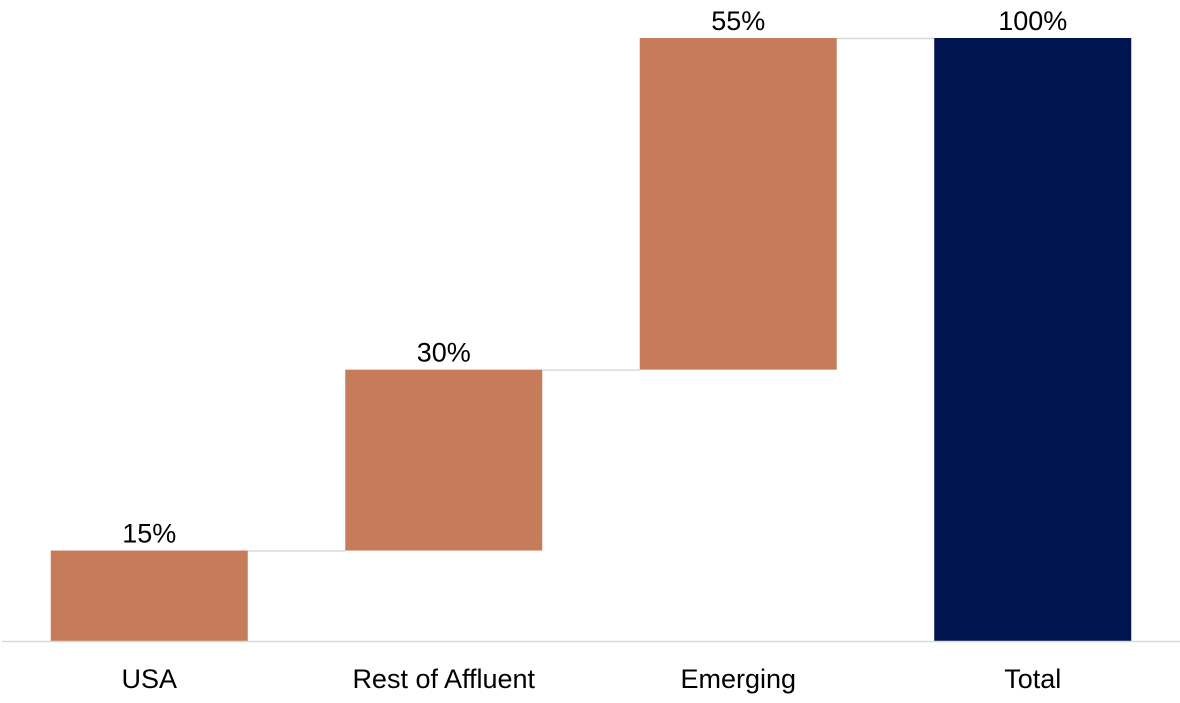 This screenshot has height=703, width=1180. What do you see at coordinates (149, 534) in the screenshot?
I see `value-label-usa: 15%` at bounding box center [149, 534].